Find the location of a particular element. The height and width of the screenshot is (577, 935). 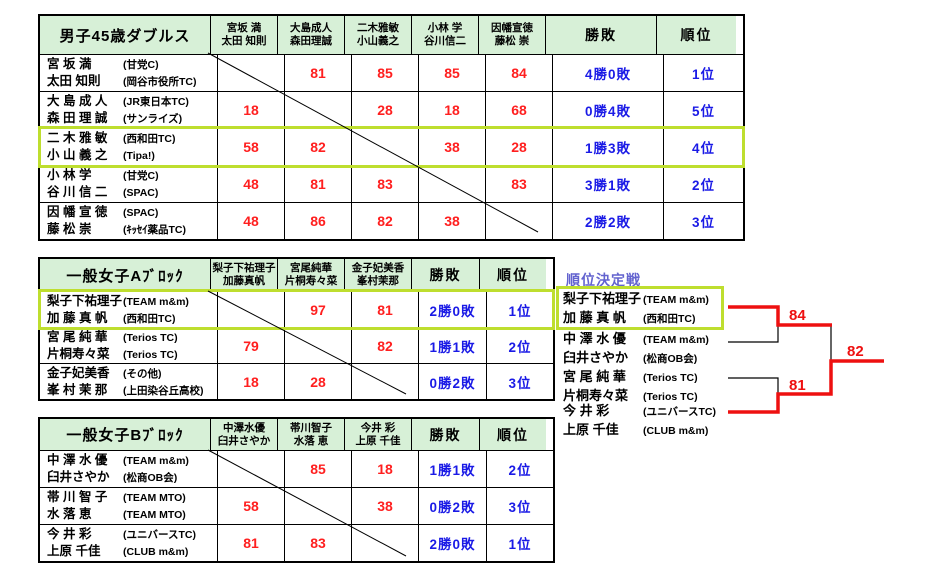

bracket-score-semifinal-bottom: 81 is located at coordinates (797, 385).